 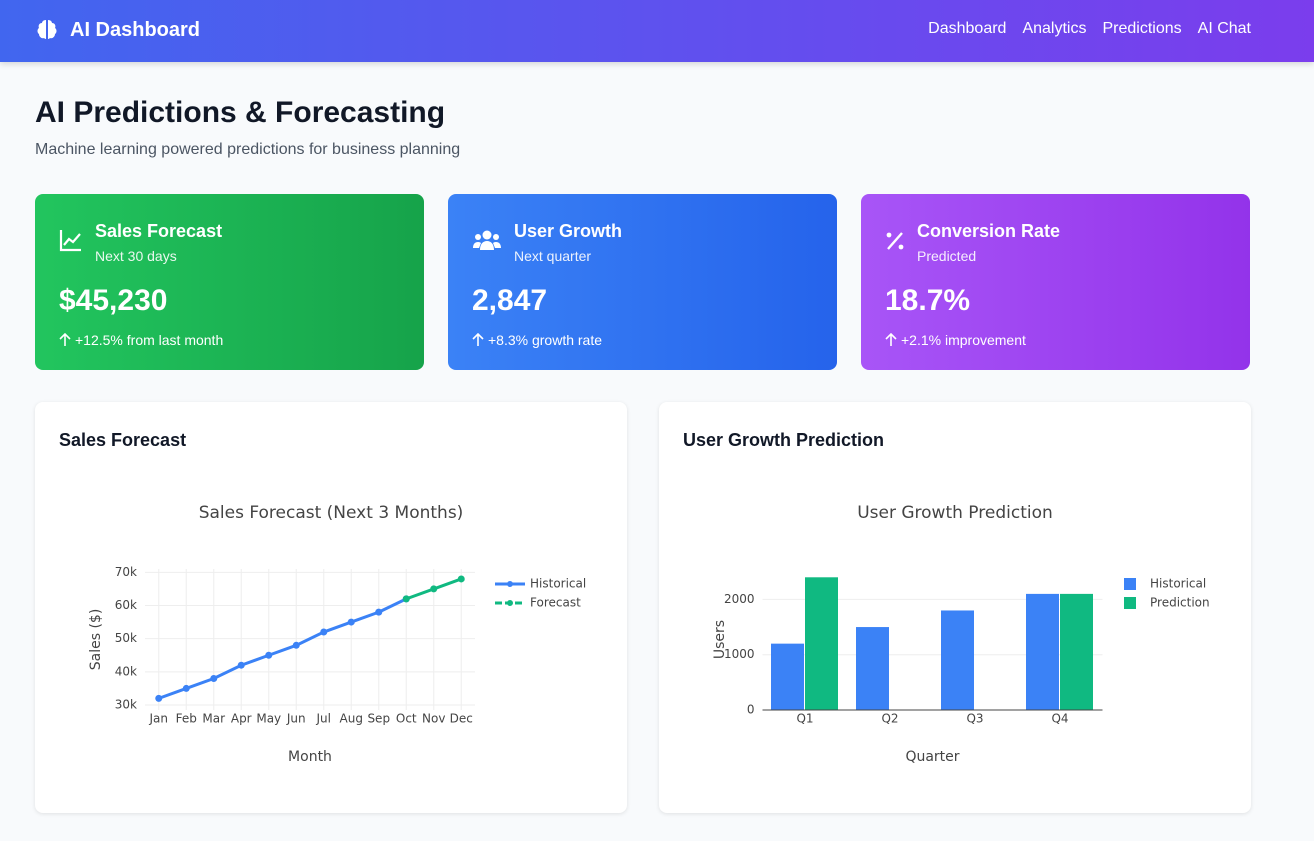 What do you see at coordinates (967, 28) in the screenshot?
I see `nav-link: Dashboard` at bounding box center [967, 28].